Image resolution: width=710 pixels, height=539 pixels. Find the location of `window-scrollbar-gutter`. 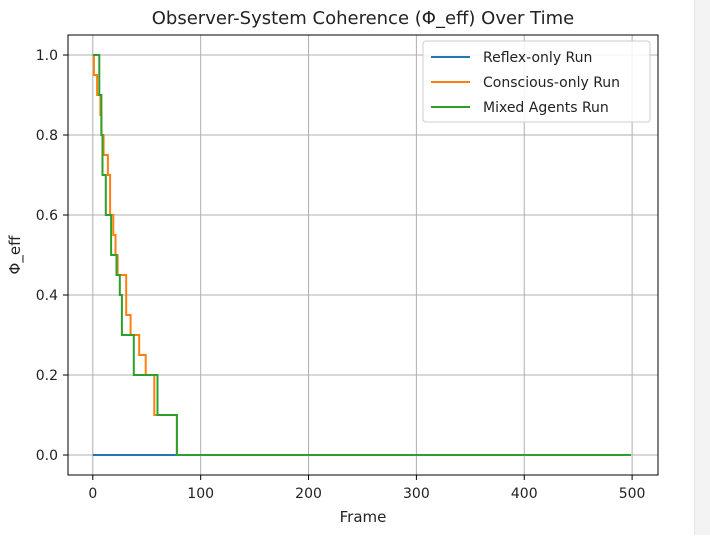

window-scrollbar-gutter is located at coordinates (702, 267).